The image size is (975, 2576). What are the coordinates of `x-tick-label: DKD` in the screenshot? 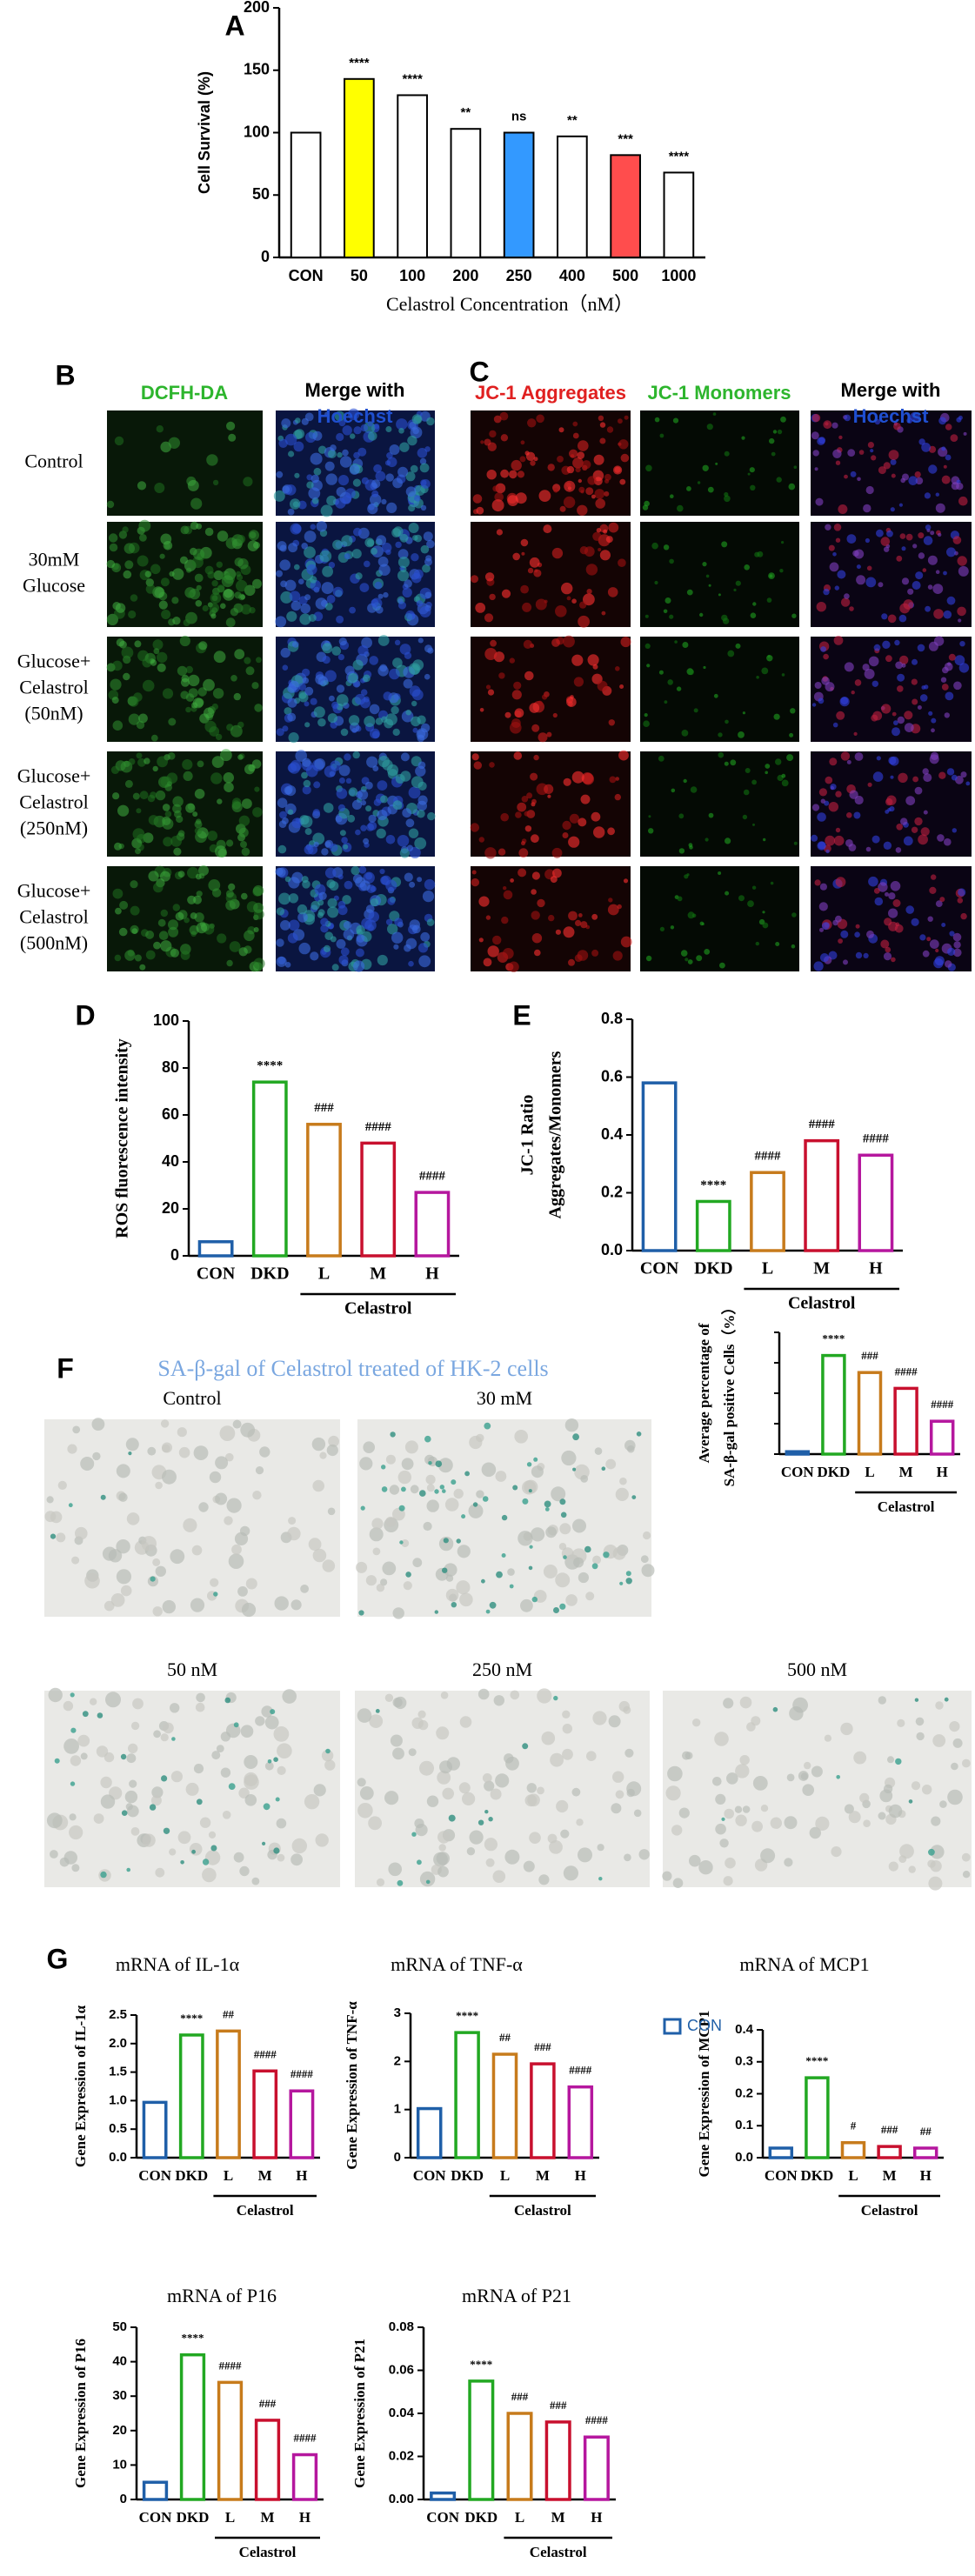 It's located at (817, 2175).